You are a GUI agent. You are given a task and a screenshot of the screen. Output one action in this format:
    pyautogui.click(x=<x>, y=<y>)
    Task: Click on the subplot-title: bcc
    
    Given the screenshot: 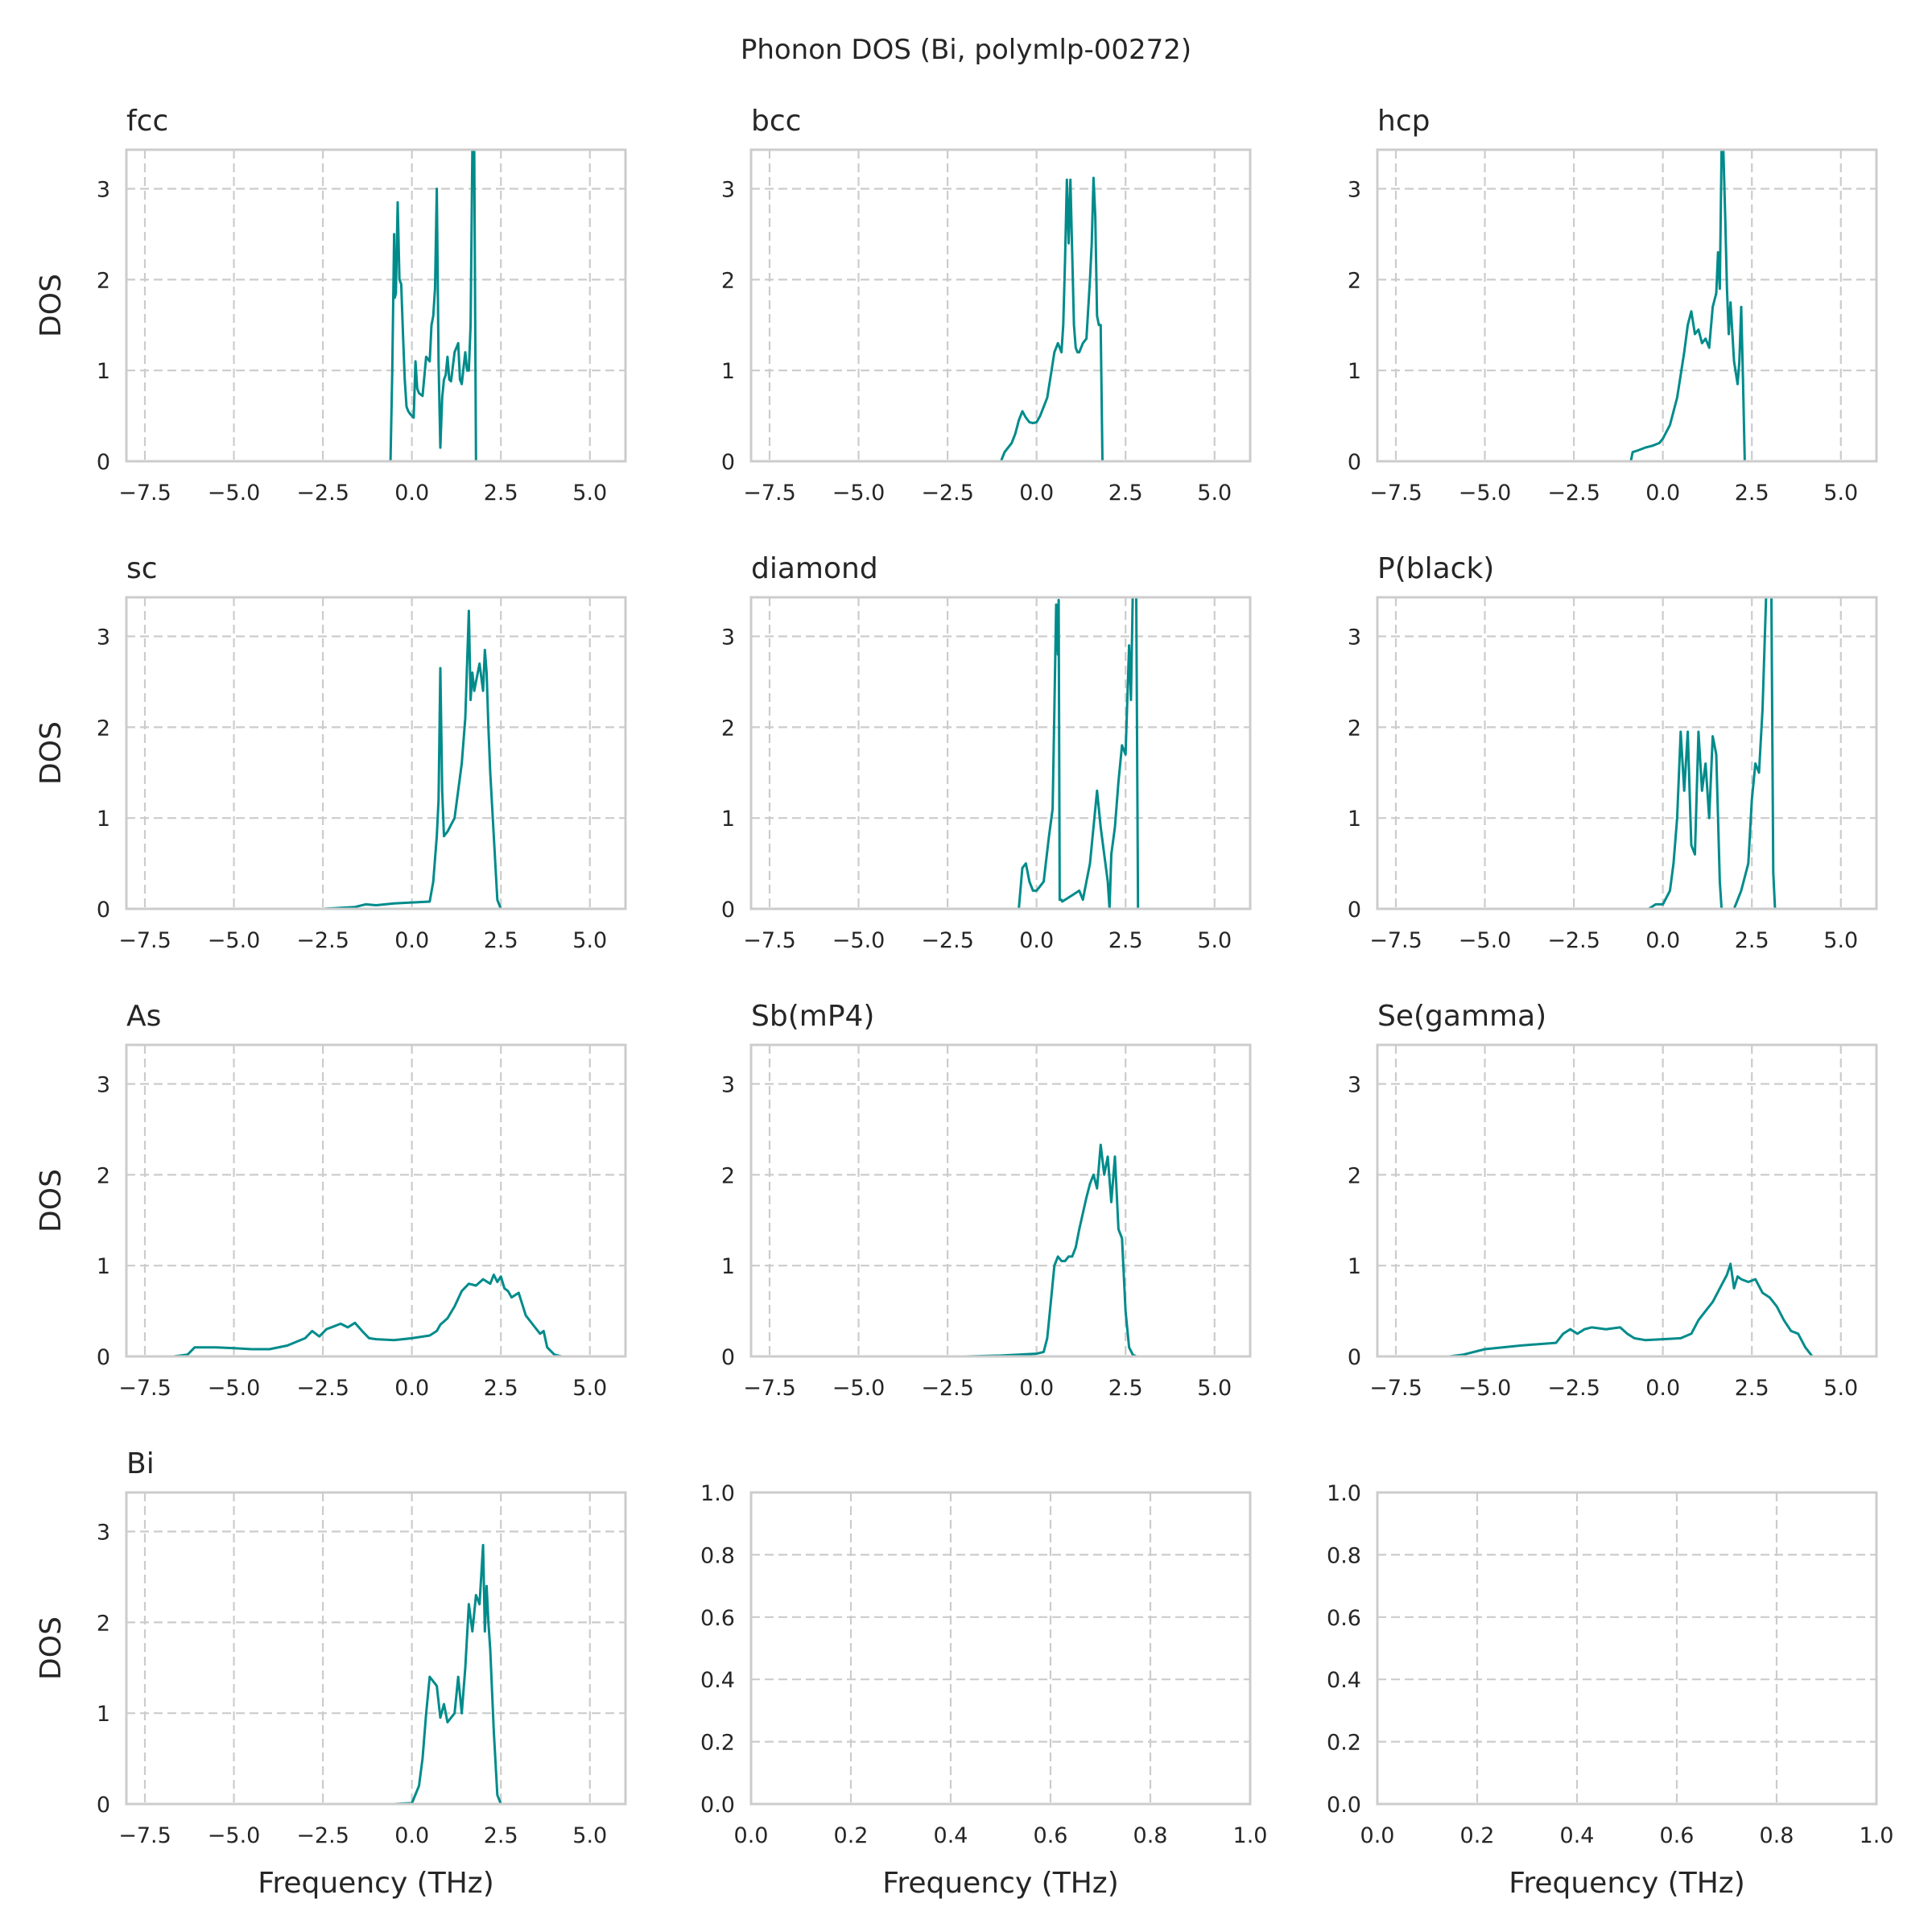 What is the action you would take?
    pyautogui.click(x=776, y=121)
    